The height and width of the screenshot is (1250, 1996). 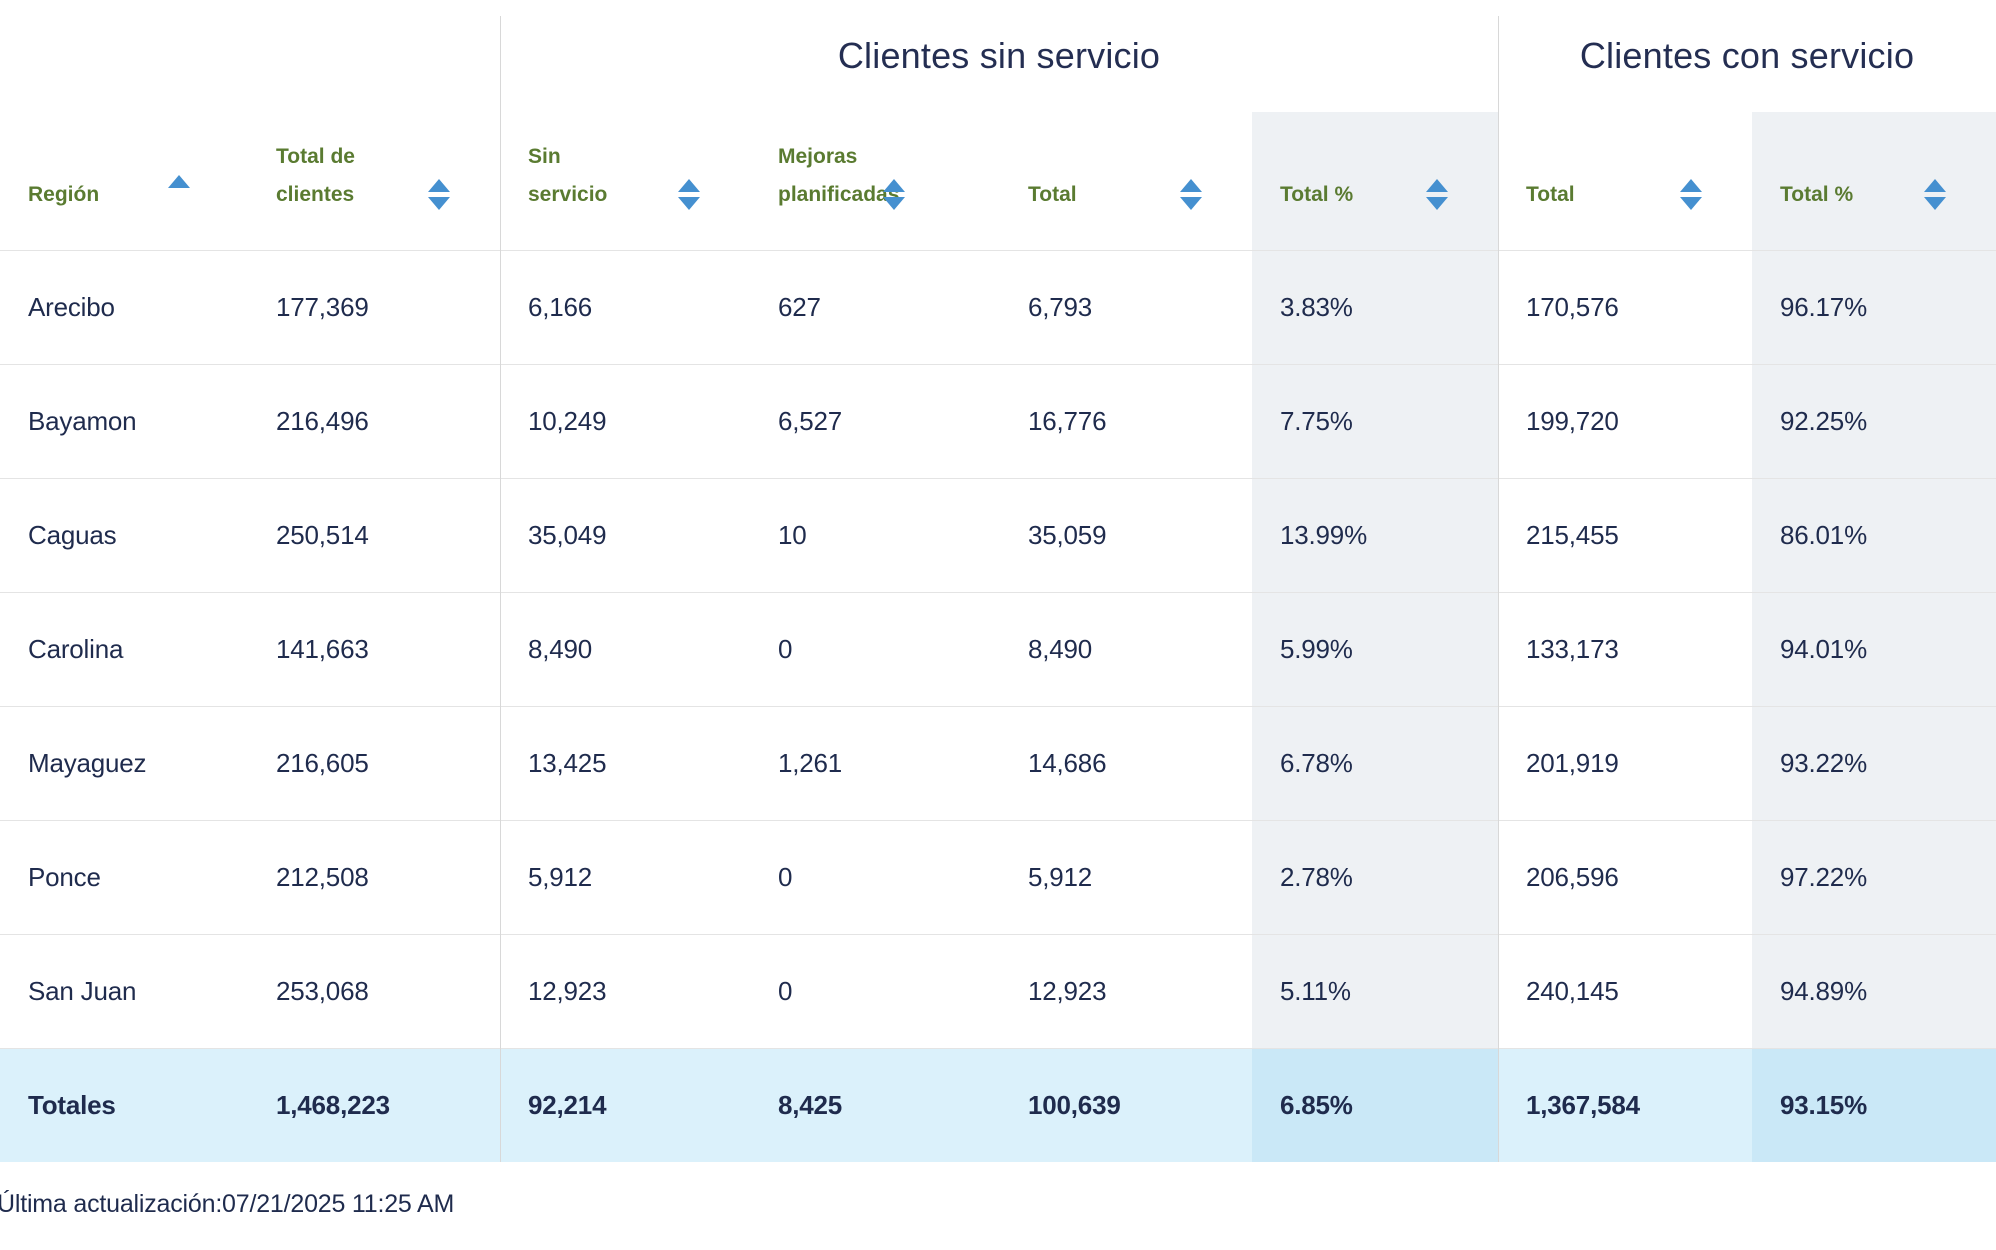 I want to click on column-header-label: Total de clientes, so click(x=315, y=175).